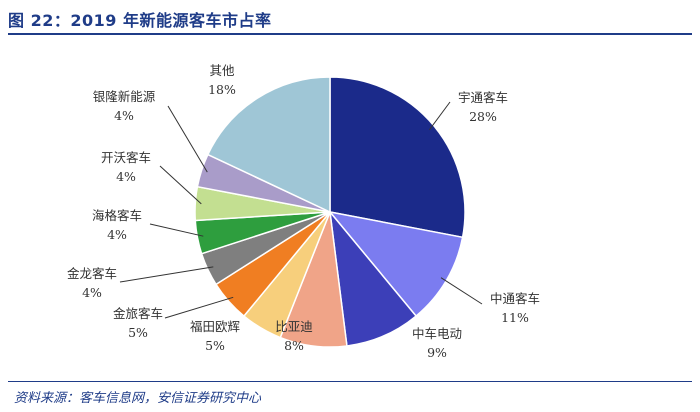 The height and width of the screenshot is (412, 700). Describe the element at coordinates (222, 70) in the screenshot. I see `slice-name-label: 其他` at that location.